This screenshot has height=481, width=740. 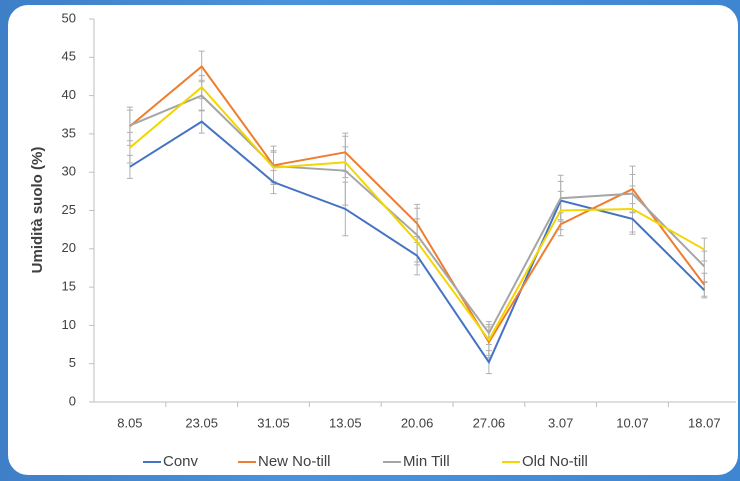 I want to click on y-tick-label: 0, so click(x=72, y=400).